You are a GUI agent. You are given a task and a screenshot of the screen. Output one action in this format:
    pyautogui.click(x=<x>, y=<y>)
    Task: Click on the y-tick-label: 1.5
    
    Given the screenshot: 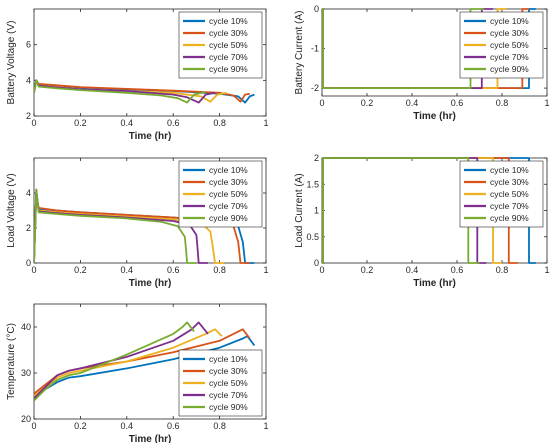 What is the action you would take?
    pyautogui.click(x=312, y=184)
    